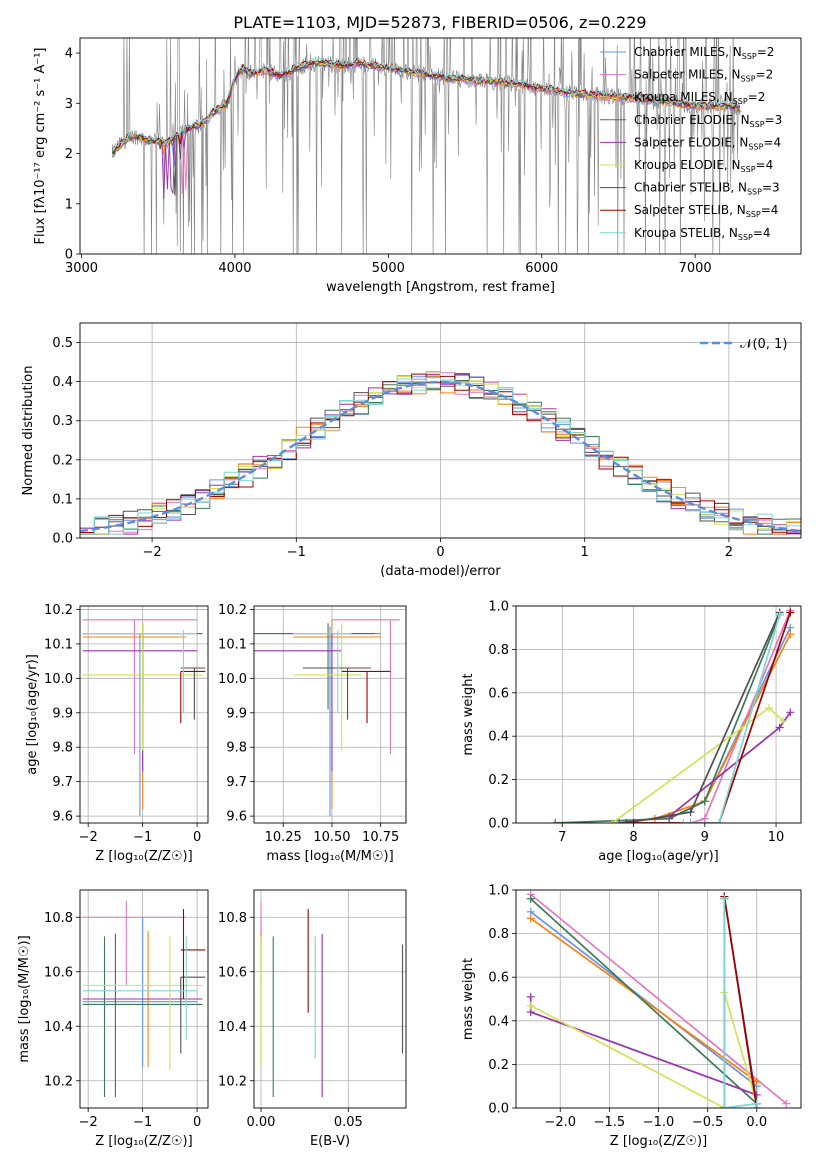 The width and height of the screenshot is (819, 1170). I want to click on legend-entry: Chabrier STELIB, NSSP=3, so click(707, 189).